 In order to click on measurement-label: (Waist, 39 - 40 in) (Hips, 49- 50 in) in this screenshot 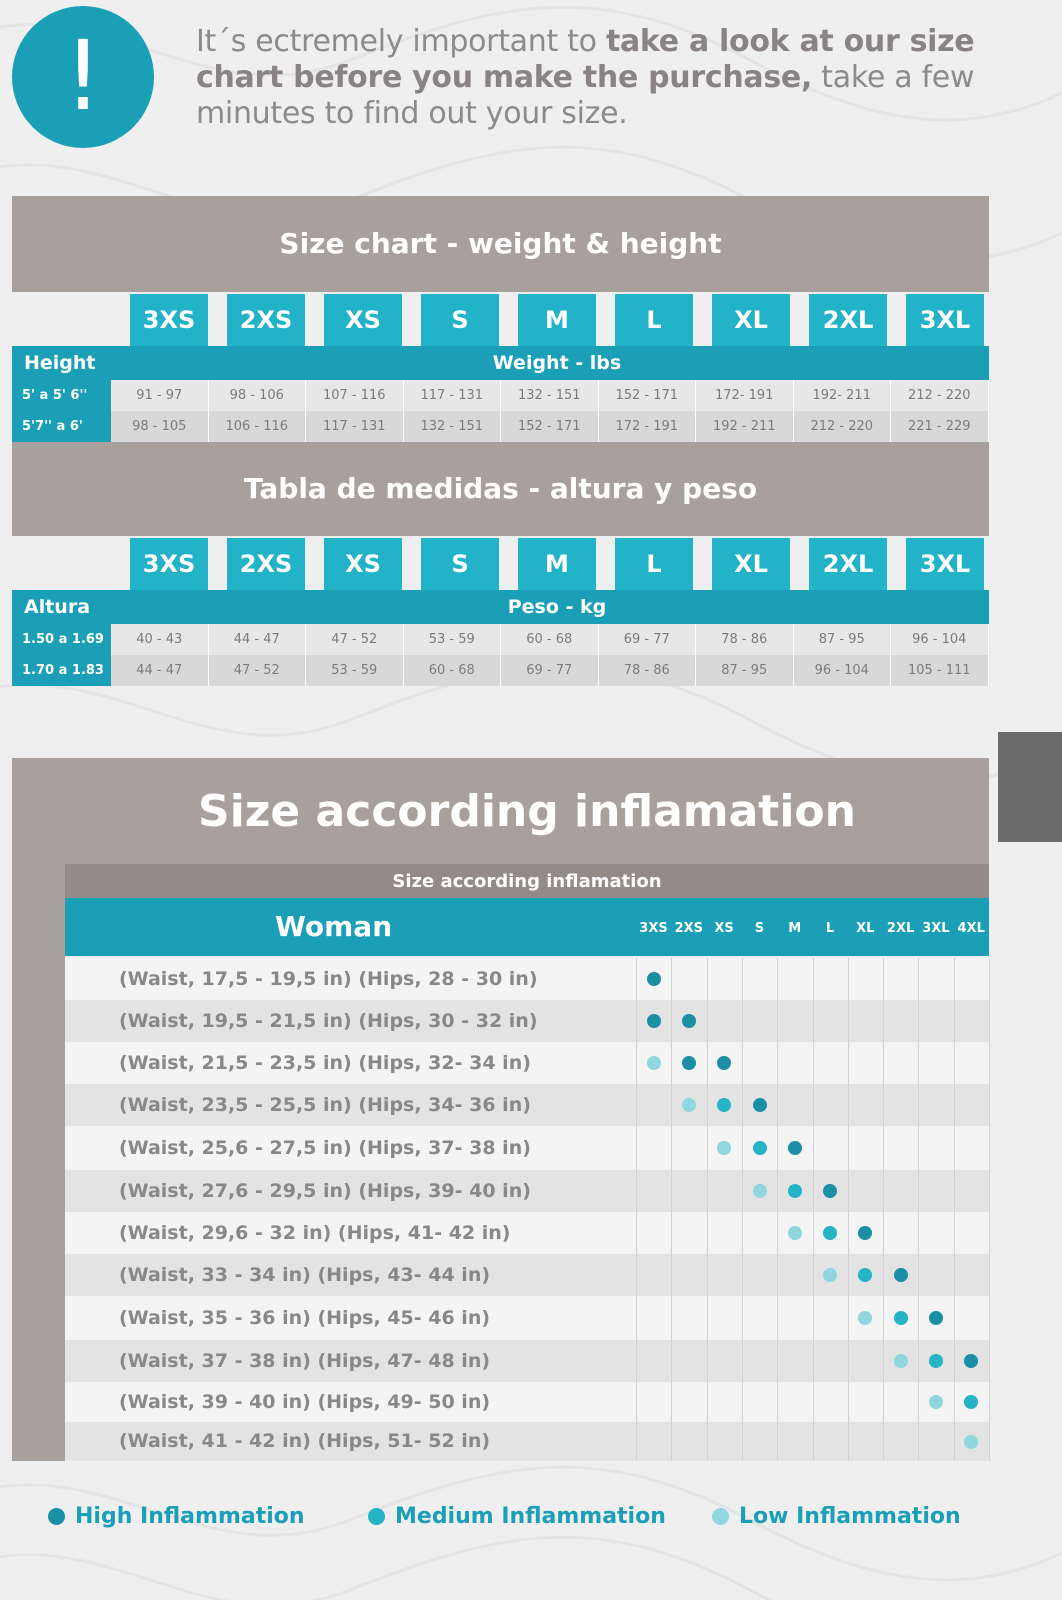, I will do `click(305, 1402)`.